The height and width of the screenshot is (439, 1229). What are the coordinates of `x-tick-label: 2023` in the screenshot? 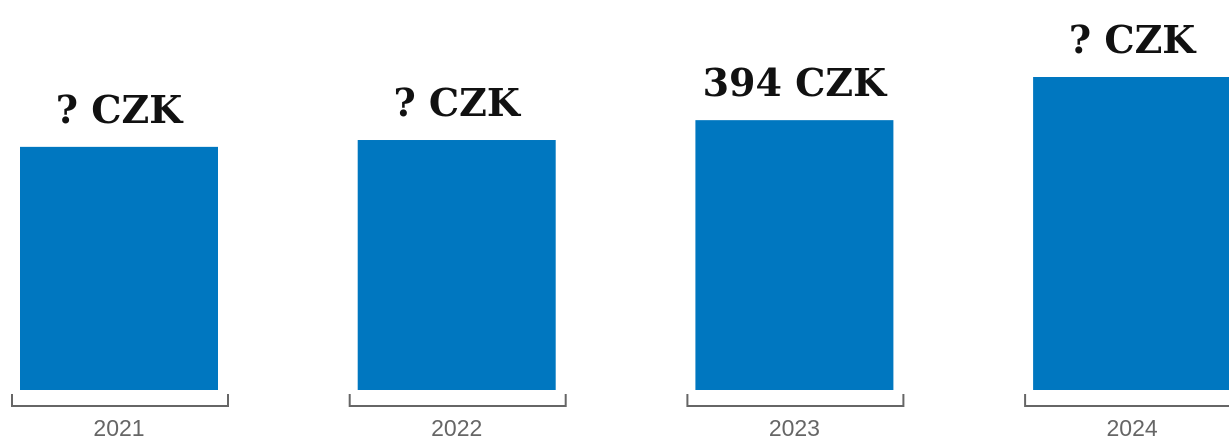 It's located at (794, 427).